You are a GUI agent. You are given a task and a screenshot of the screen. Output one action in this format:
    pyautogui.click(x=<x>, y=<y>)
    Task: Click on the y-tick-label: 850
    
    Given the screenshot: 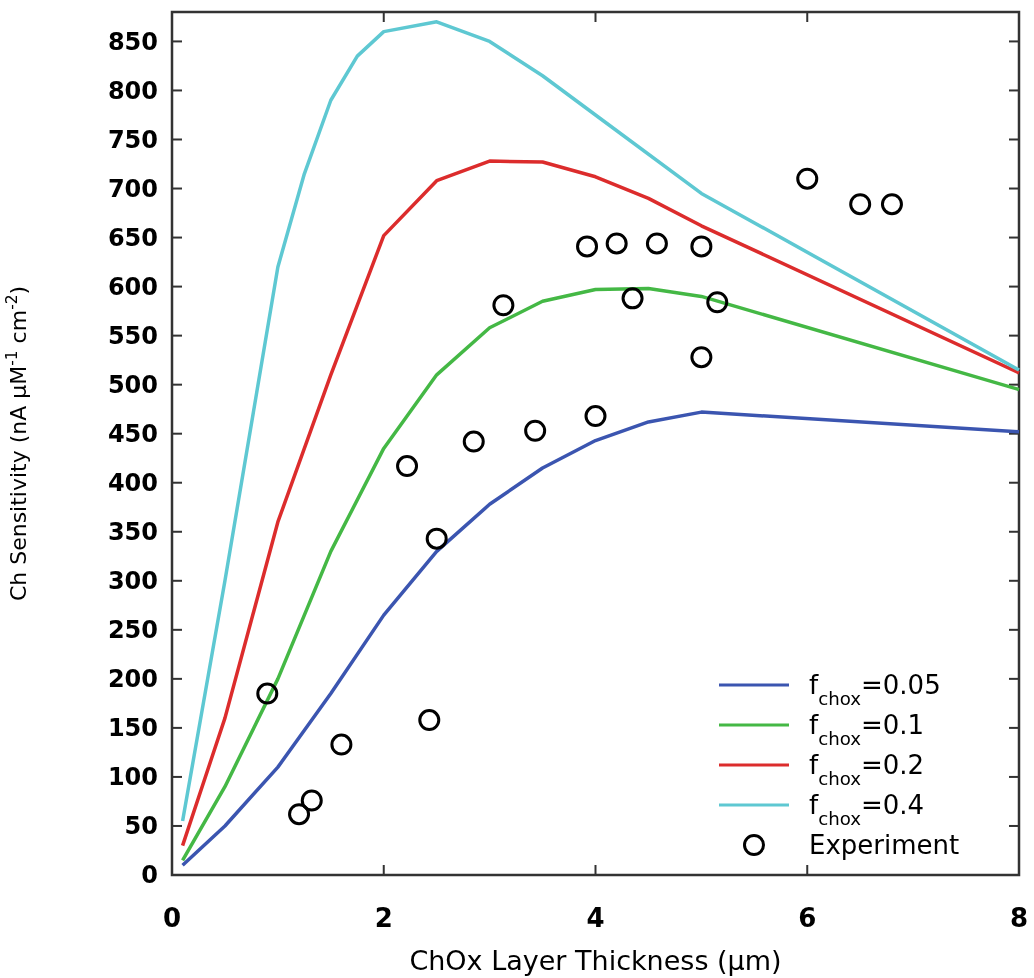 What is the action you would take?
    pyautogui.click(x=132, y=41)
    